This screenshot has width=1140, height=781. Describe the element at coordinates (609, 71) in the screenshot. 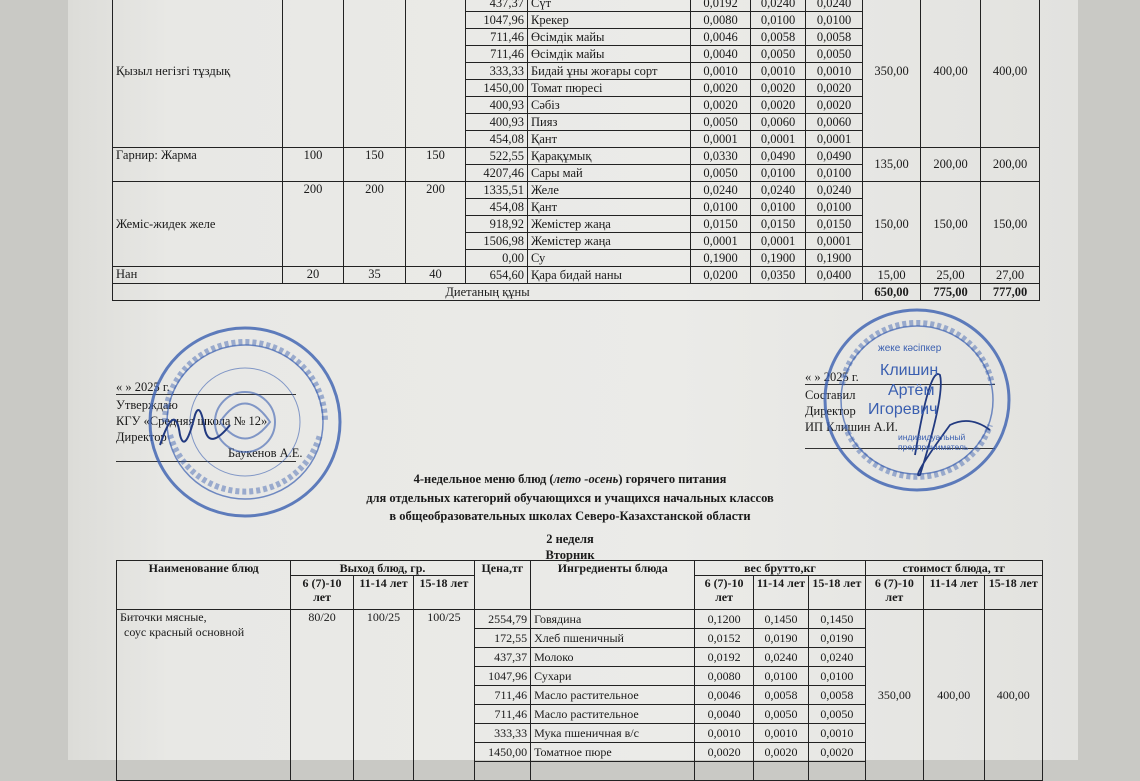

I see `ingredient-name: Бидай ұны жоғары сорт` at that location.